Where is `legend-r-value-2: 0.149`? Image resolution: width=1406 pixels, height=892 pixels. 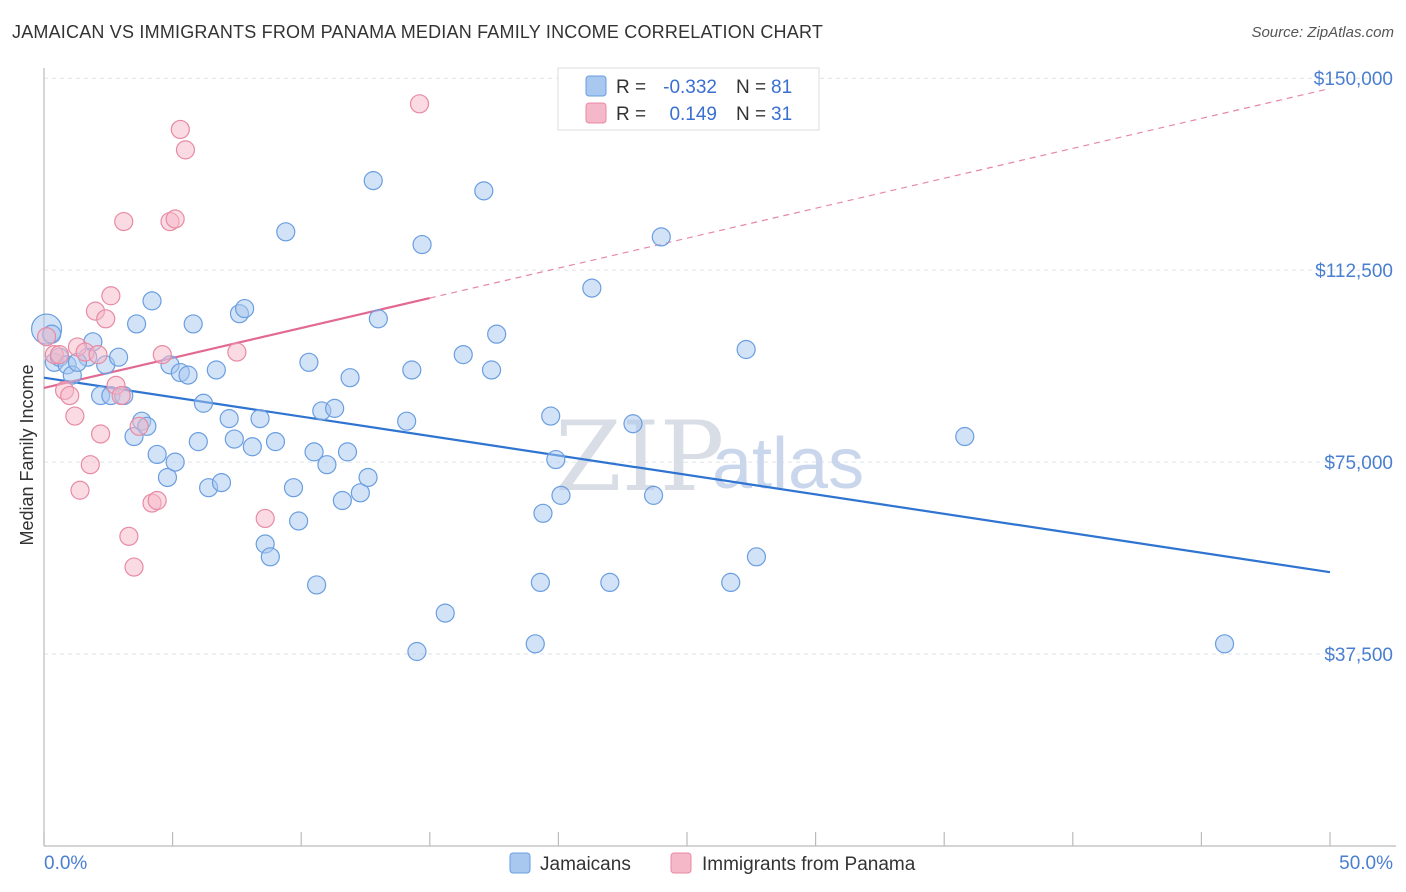 legend-r-value-2: 0.149 is located at coordinates (693, 114).